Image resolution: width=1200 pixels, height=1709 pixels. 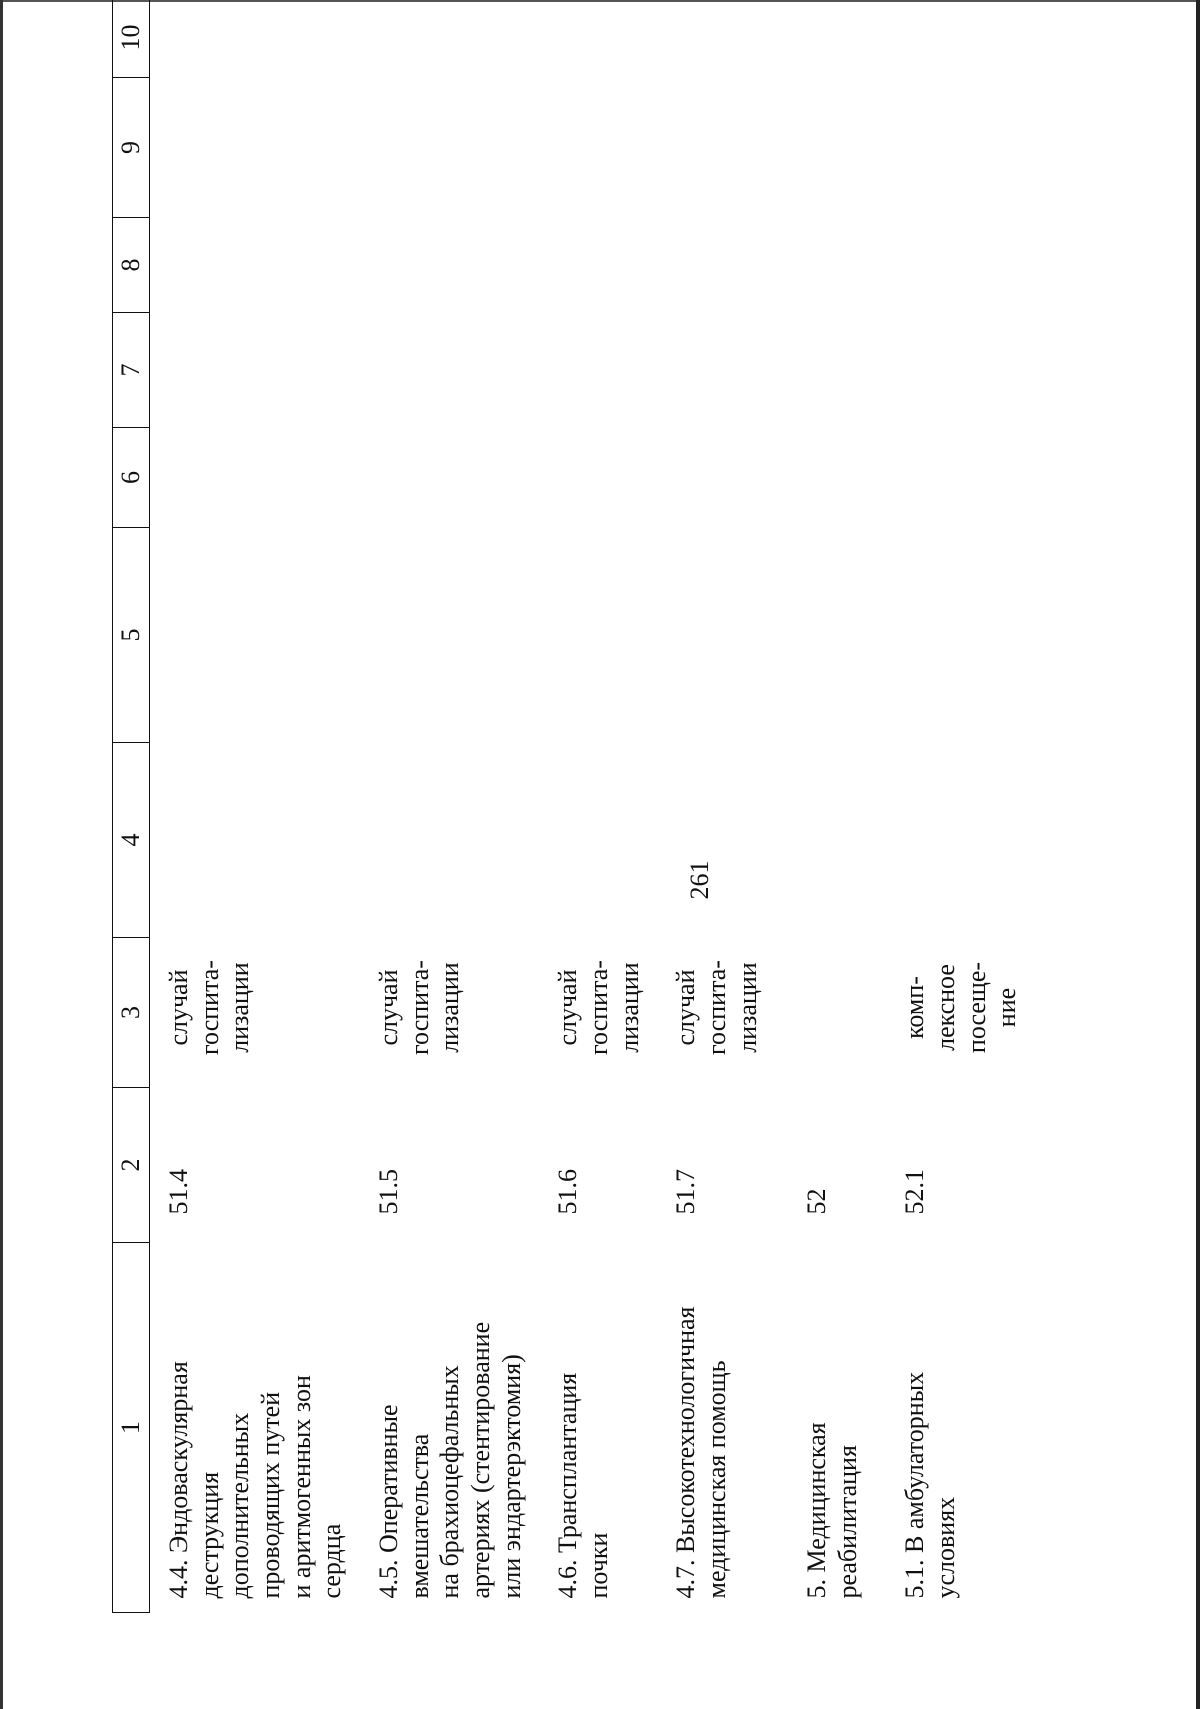 I want to click on scan-edge-left, so click(x=1, y=854).